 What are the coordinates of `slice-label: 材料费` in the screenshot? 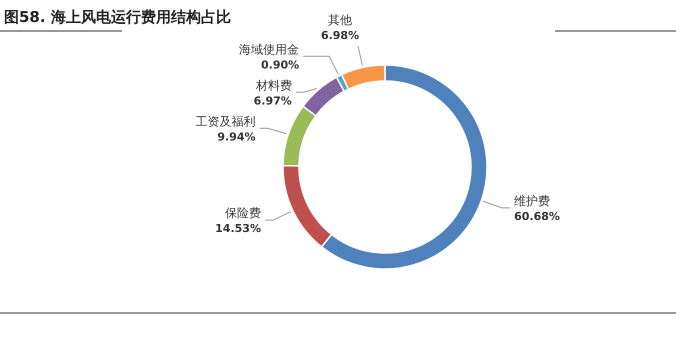 It's located at (273, 85).